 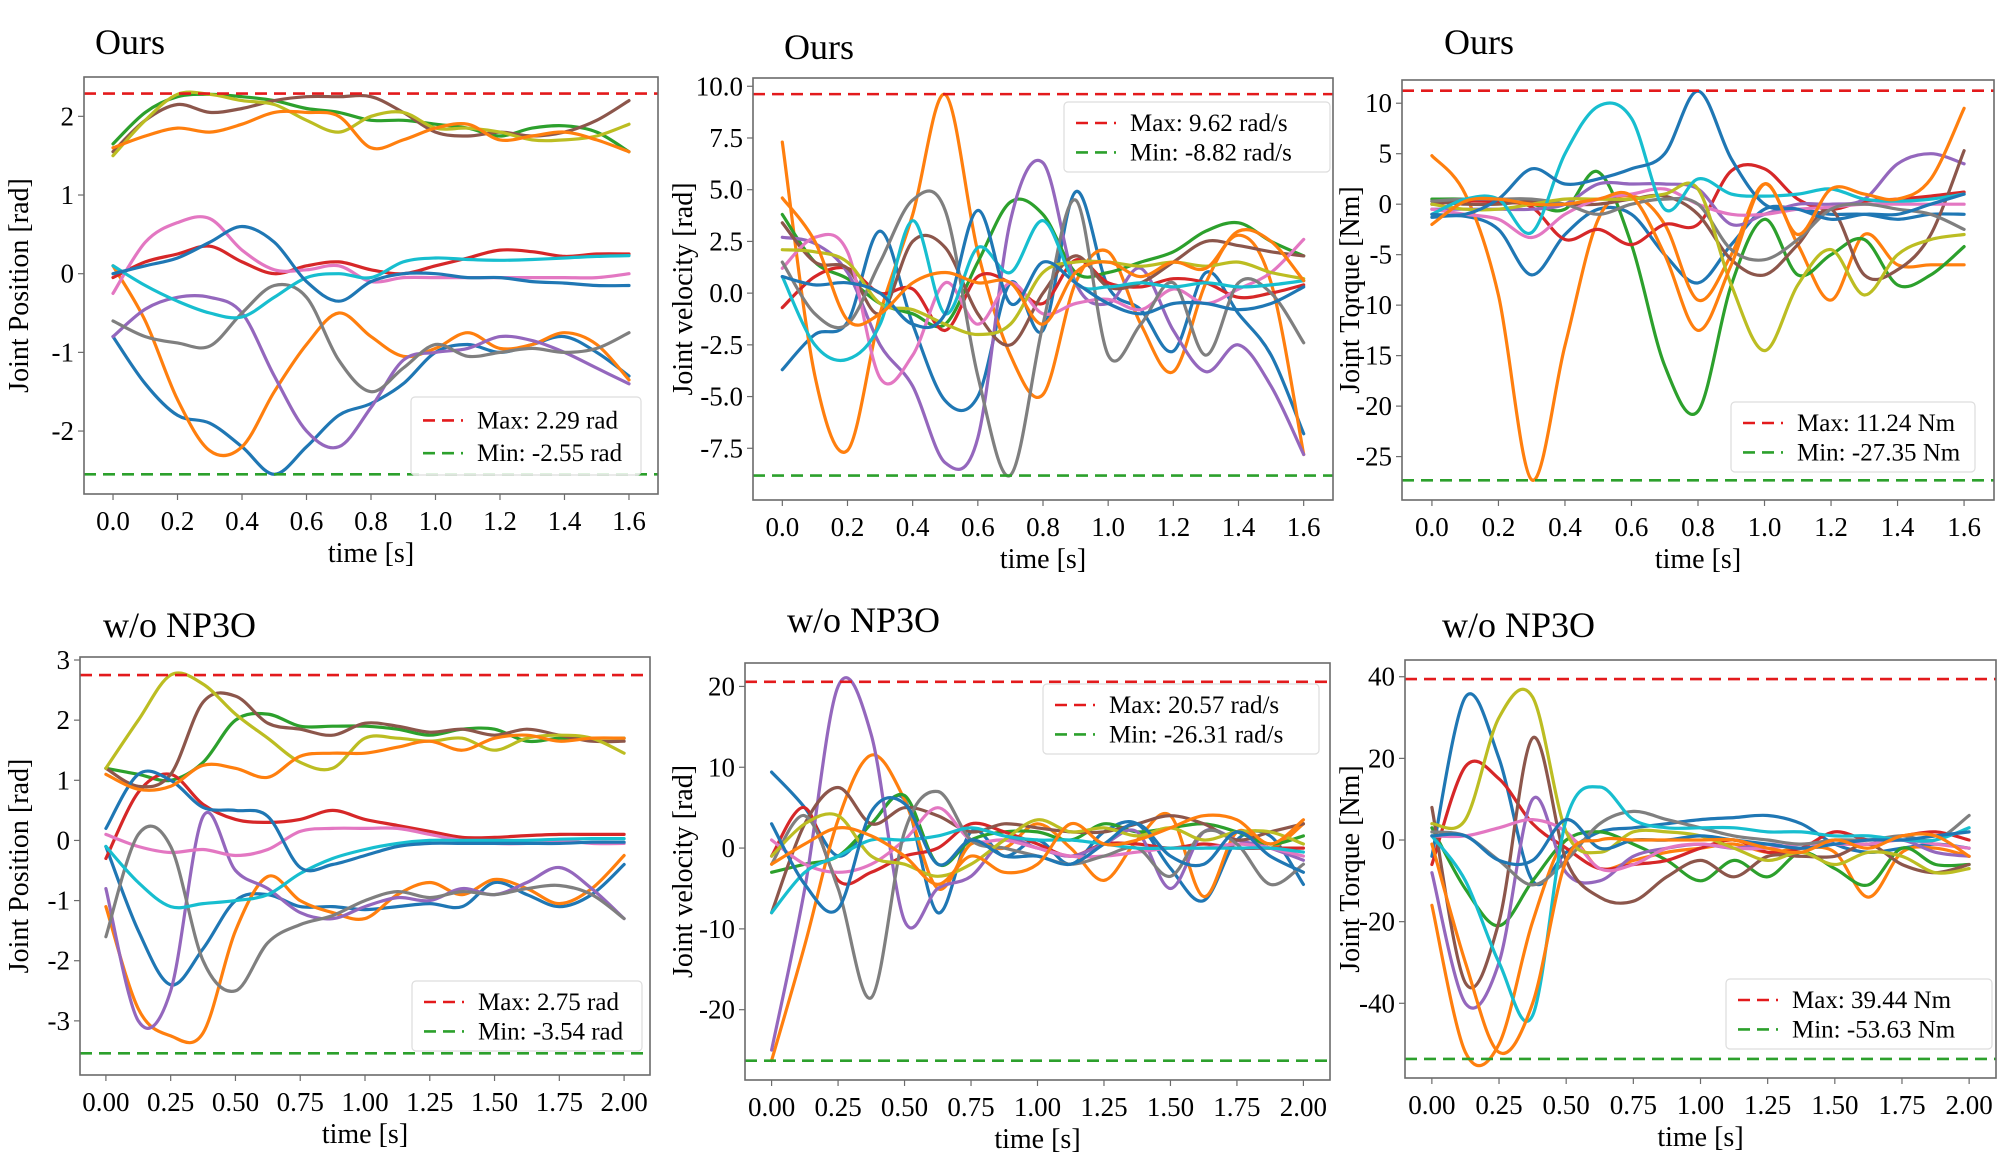 What do you see at coordinates (1498, 1105) in the screenshot?
I see `x-tick-label: 0.25` at bounding box center [1498, 1105].